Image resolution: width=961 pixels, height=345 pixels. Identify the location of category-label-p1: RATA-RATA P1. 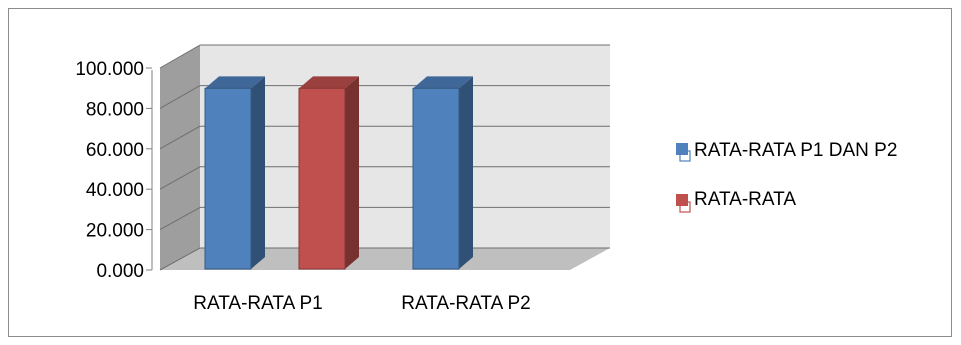
(258, 303).